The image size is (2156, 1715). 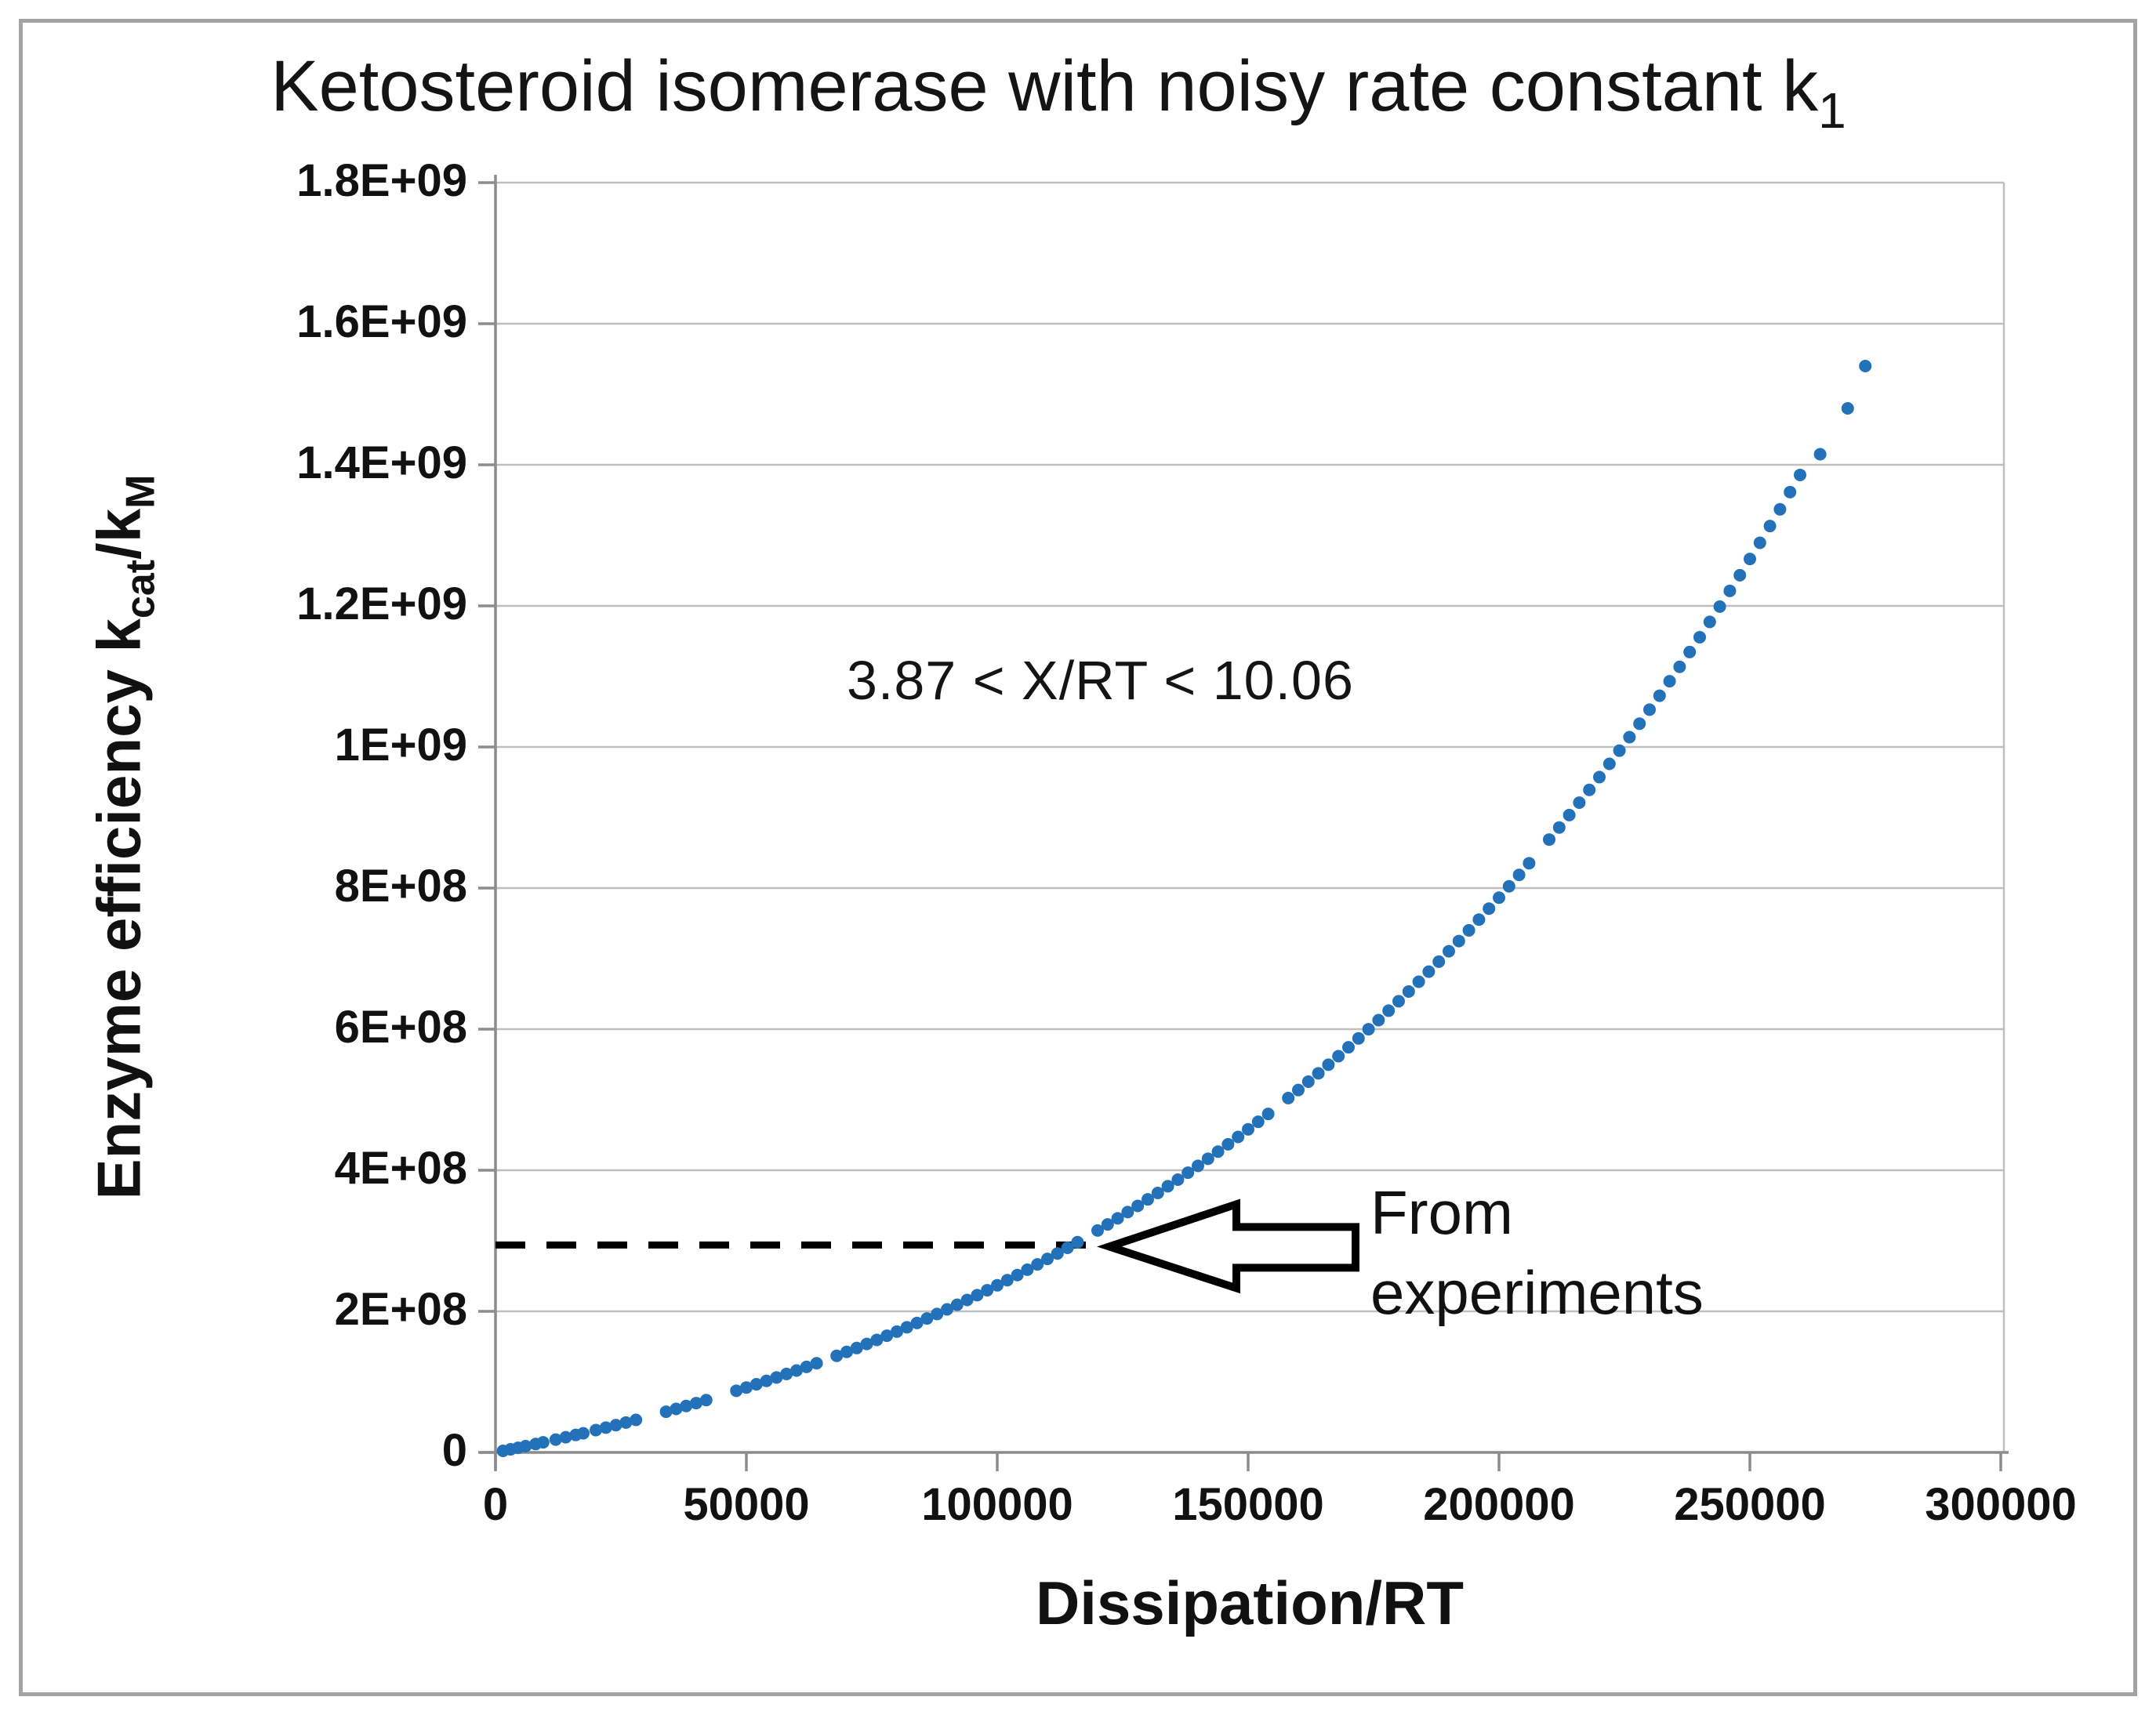 What do you see at coordinates (381, 463) in the screenshot?
I see `y-tick-label: 1.4E+09` at bounding box center [381, 463].